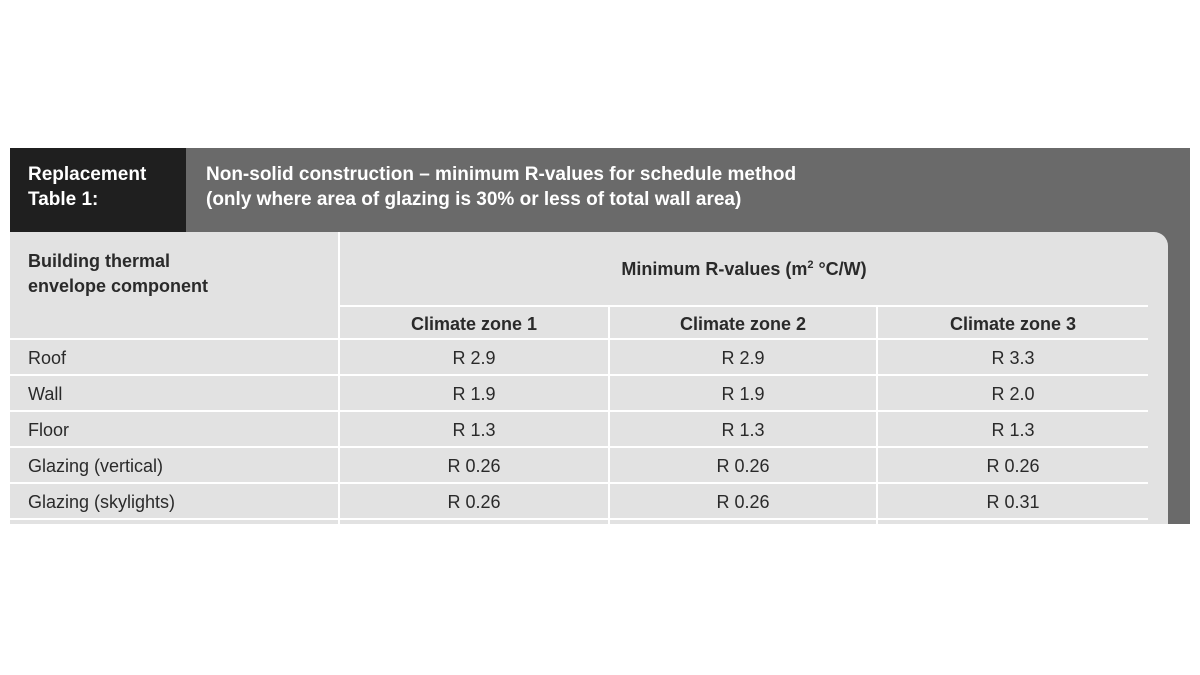 The height and width of the screenshot is (675, 1200). Describe the element at coordinates (1013, 394) in the screenshot. I see `row-value: R 2.0` at that location.